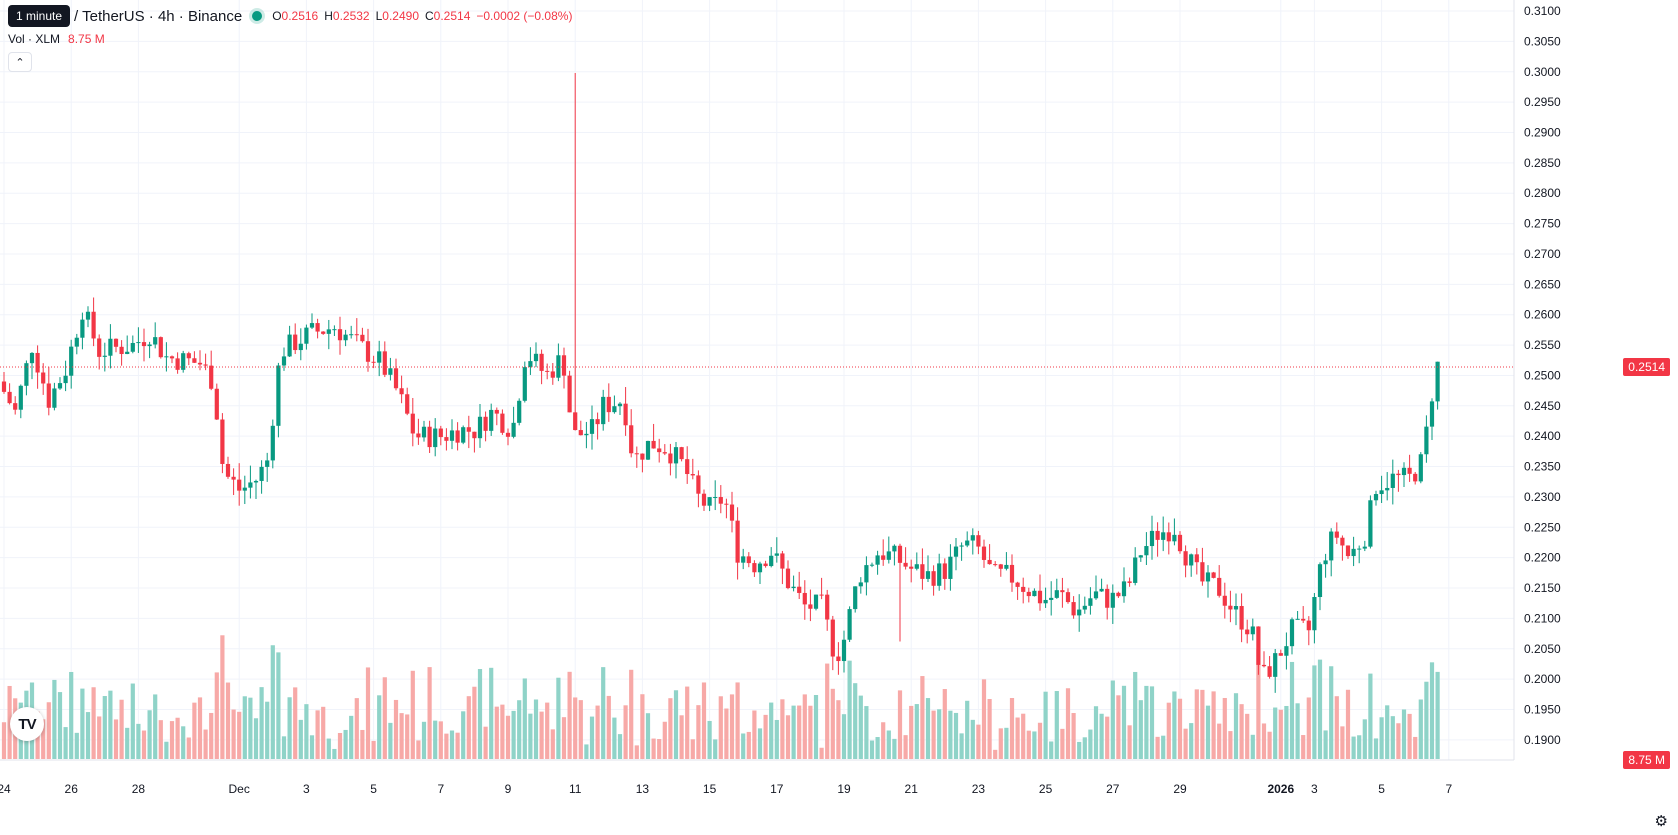 The height and width of the screenshot is (835, 1678). I want to click on price-tick-label: 0.2550, so click(1542, 345).